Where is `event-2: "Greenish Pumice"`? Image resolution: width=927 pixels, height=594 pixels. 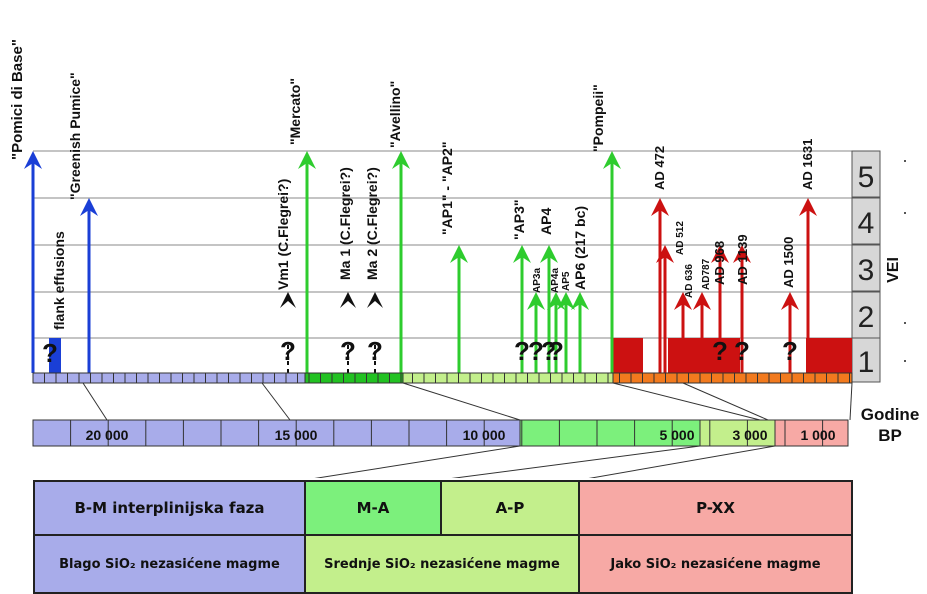
event-2: "Greenish Pumice" is located at coordinates (82, 222).